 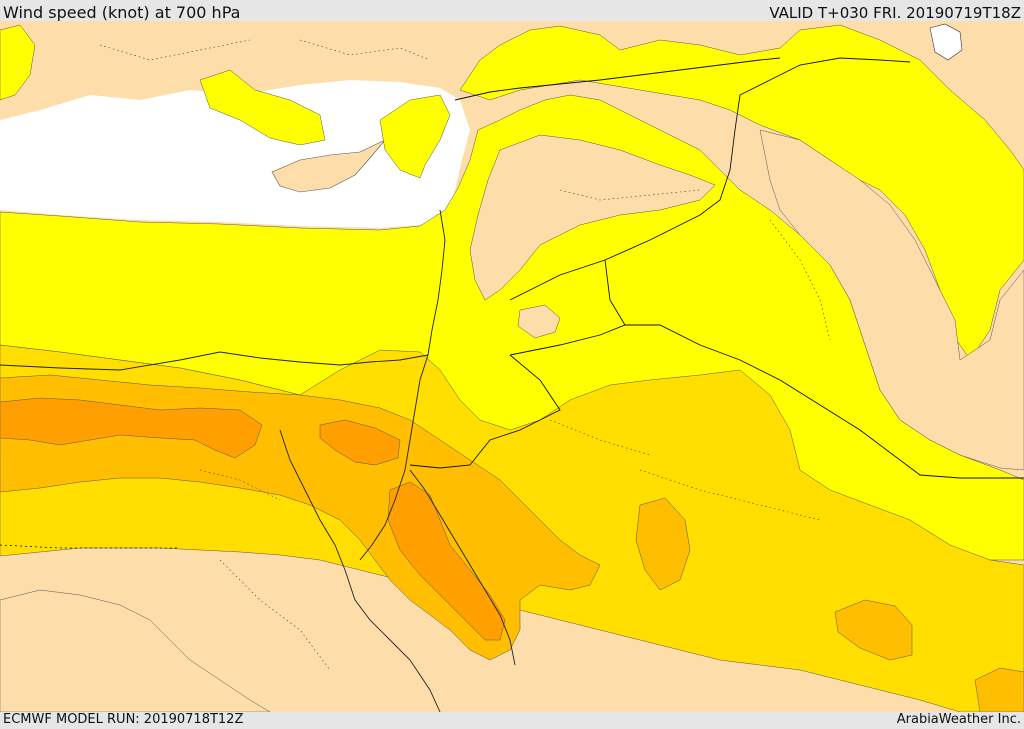 I want to click on map-title: Wind speed (knot) at 700 hPa, so click(x=121, y=12).